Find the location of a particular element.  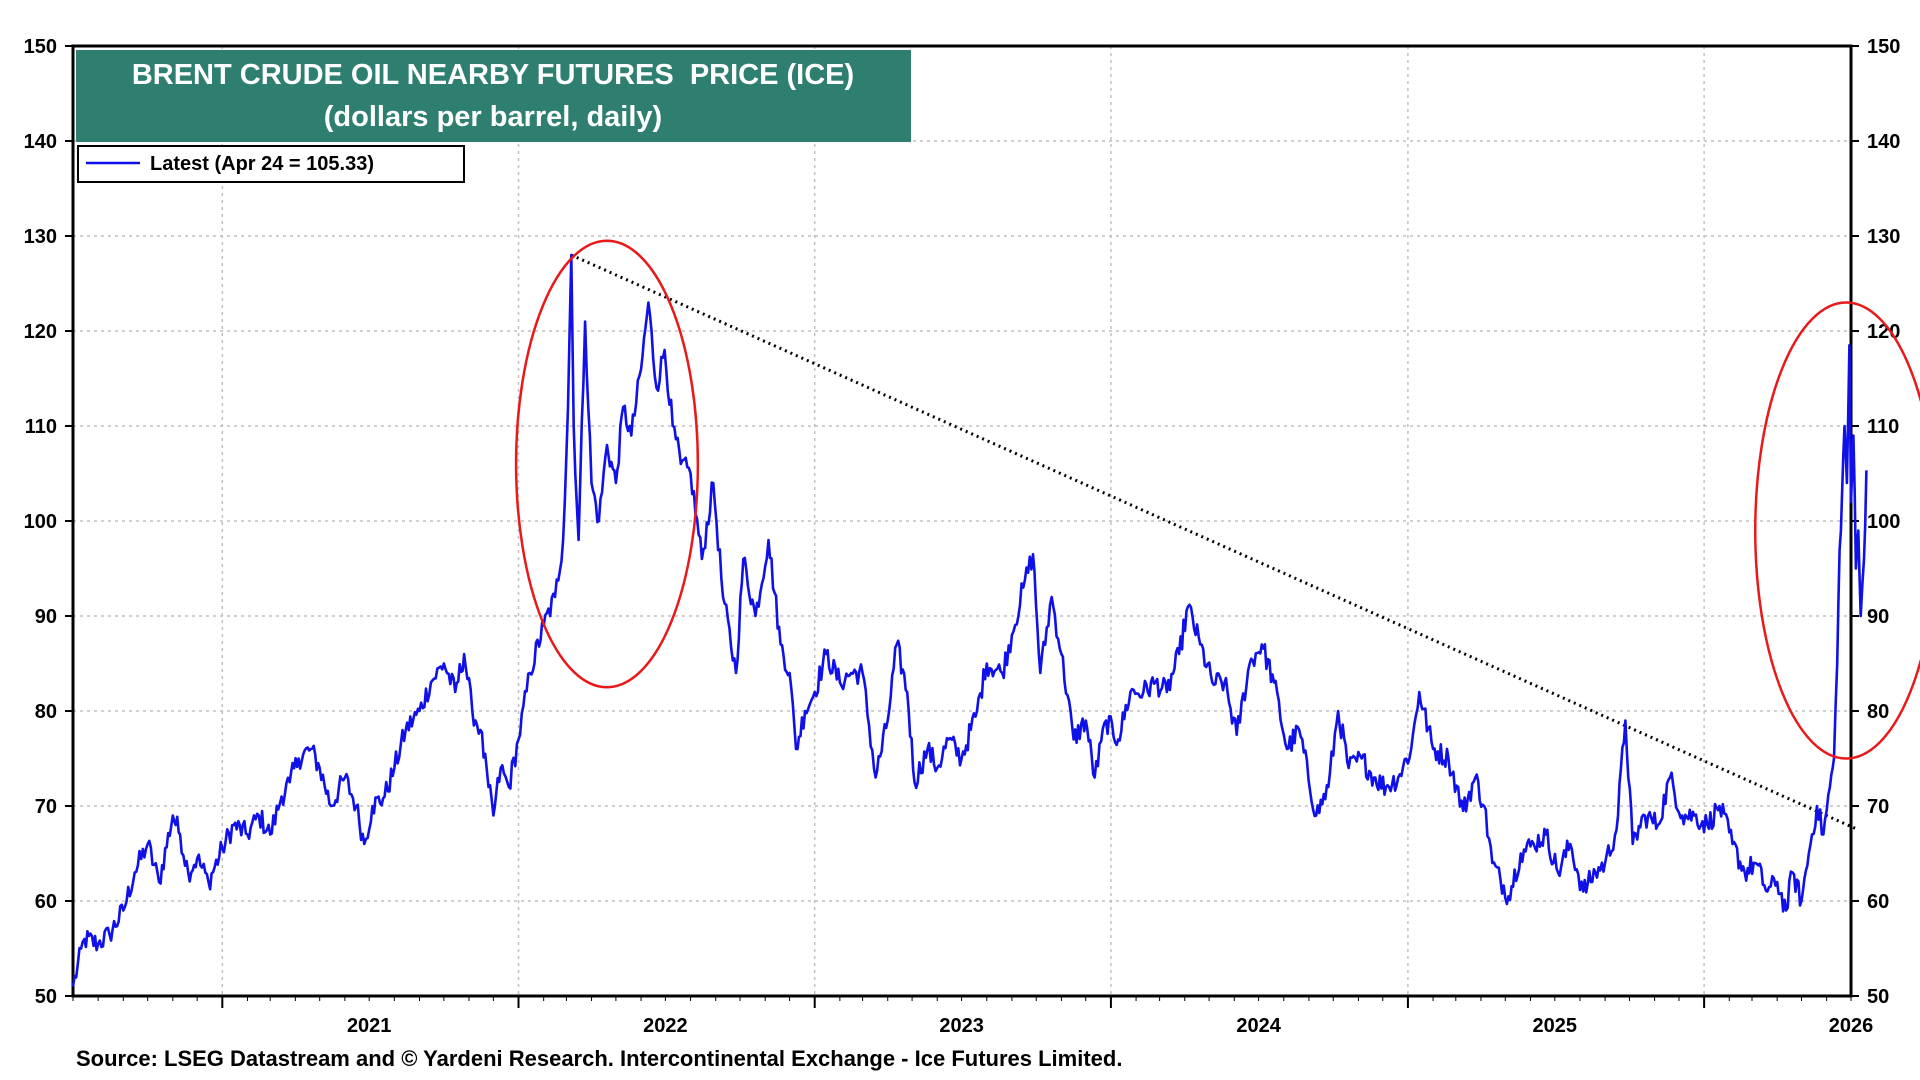

legend-label: Latest (Apr 24 = 105.33) is located at coordinates (262, 164).